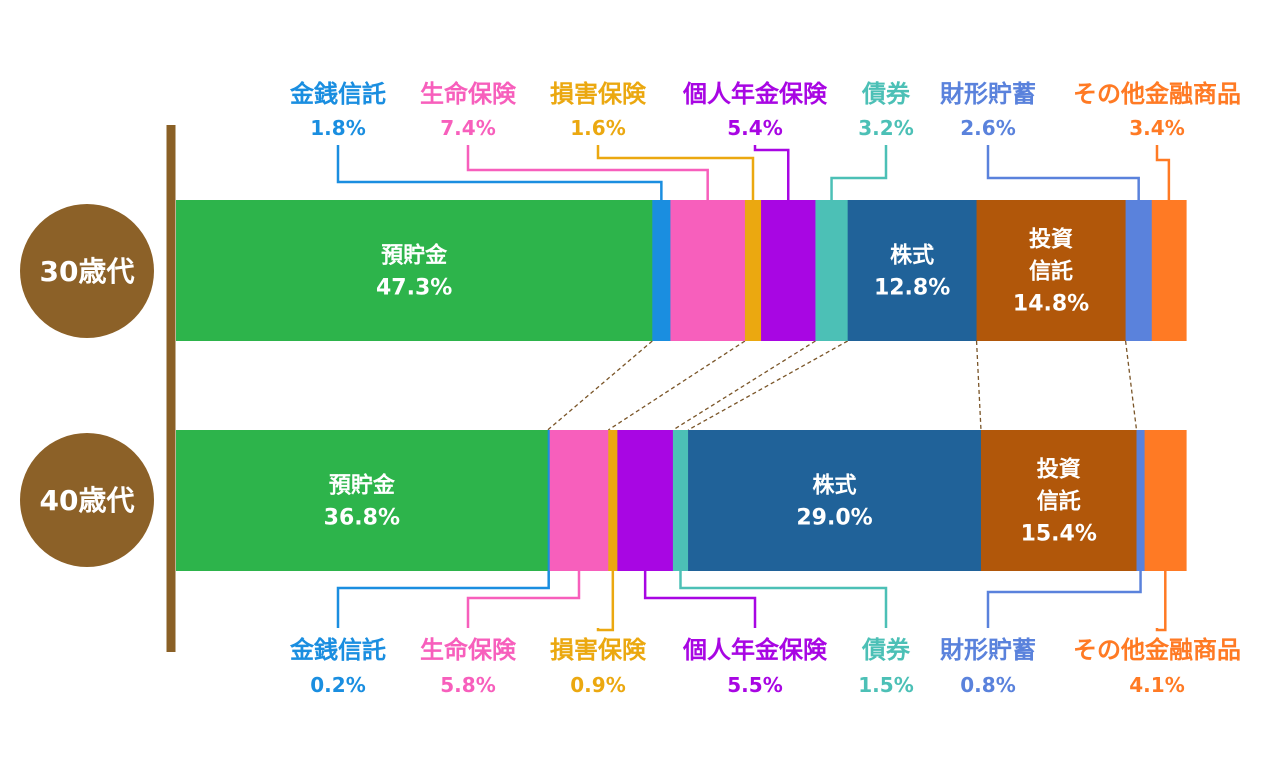 This screenshot has width=1280, height=768. What do you see at coordinates (1059, 534) in the screenshot?
I see `segment-value-label: 15.4%` at bounding box center [1059, 534].